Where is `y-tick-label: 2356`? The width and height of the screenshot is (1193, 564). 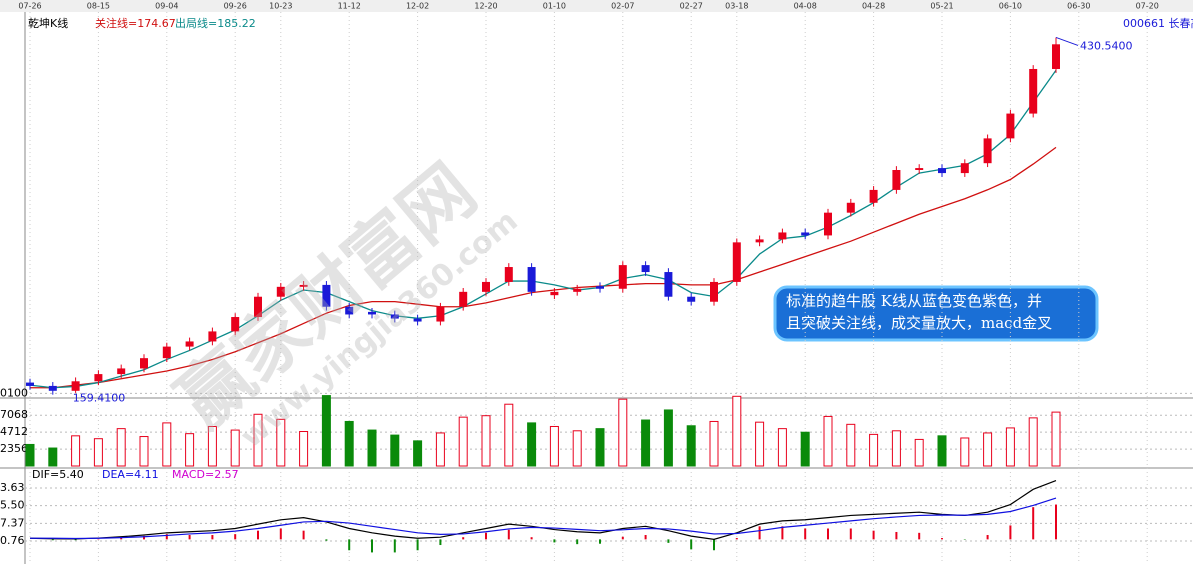 y-tick-label: 2356 is located at coordinates (14, 448).